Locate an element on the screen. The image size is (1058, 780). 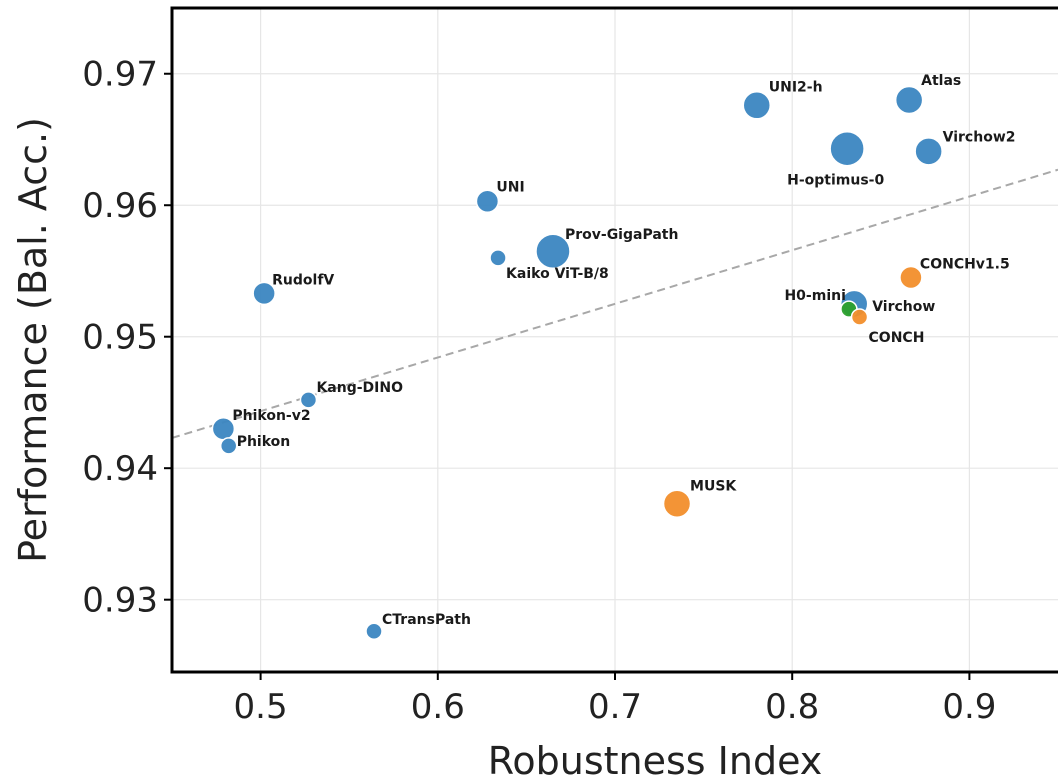
point-label-uni: UNI is located at coordinates (510, 187).